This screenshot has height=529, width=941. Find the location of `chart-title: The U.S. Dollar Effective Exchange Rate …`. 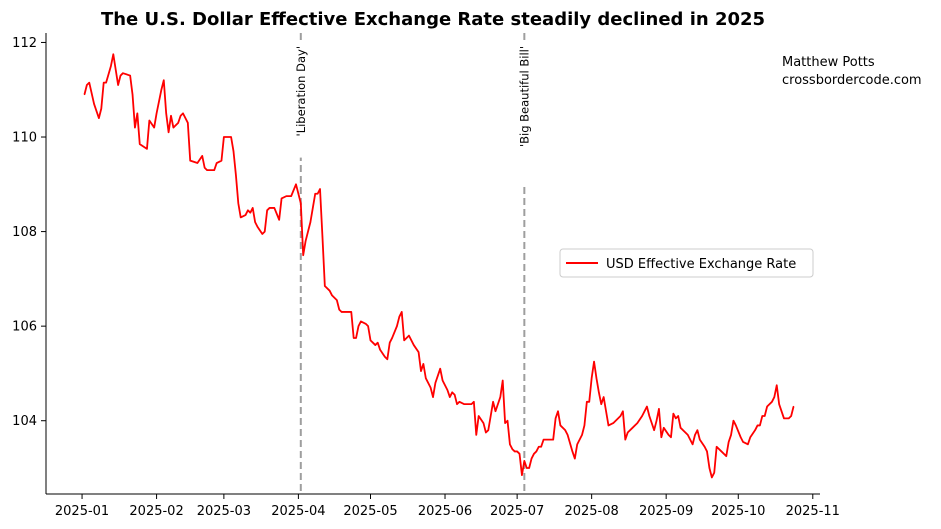

chart-title: The U.S. Dollar Effective Exchange Rate … is located at coordinates (433, 19).